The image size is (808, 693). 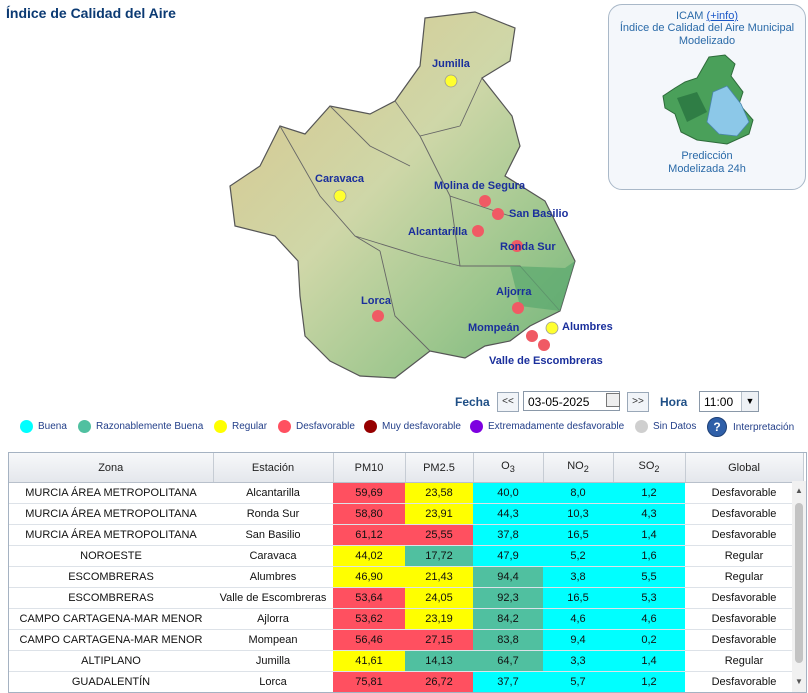 I want to click on cell-so2: 0,2, so click(x=649, y=640).